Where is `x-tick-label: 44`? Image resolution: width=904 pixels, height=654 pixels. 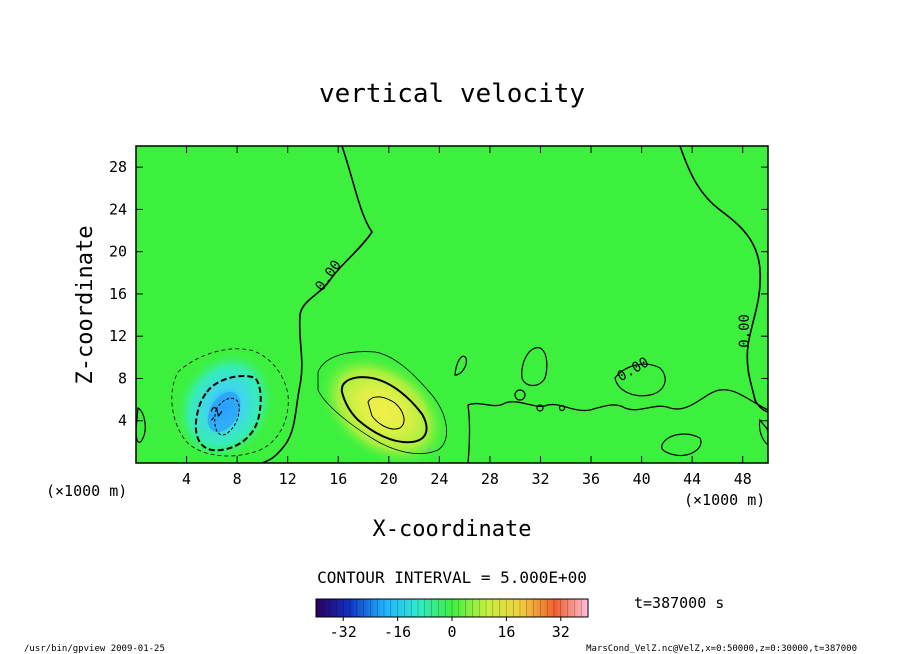
x-tick-label: 44 is located at coordinates (692, 479).